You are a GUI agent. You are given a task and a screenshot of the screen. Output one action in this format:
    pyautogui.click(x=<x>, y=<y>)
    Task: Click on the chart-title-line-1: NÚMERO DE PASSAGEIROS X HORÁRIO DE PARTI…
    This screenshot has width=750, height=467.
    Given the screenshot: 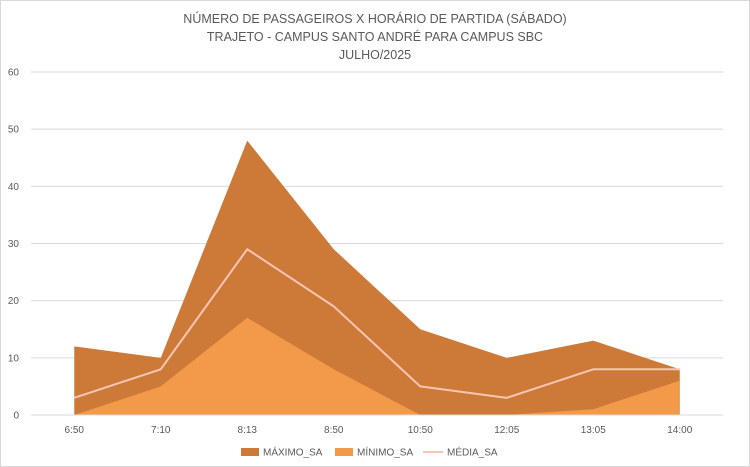 What is the action you would take?
    pyautogui.click(x=375, y=19)
    